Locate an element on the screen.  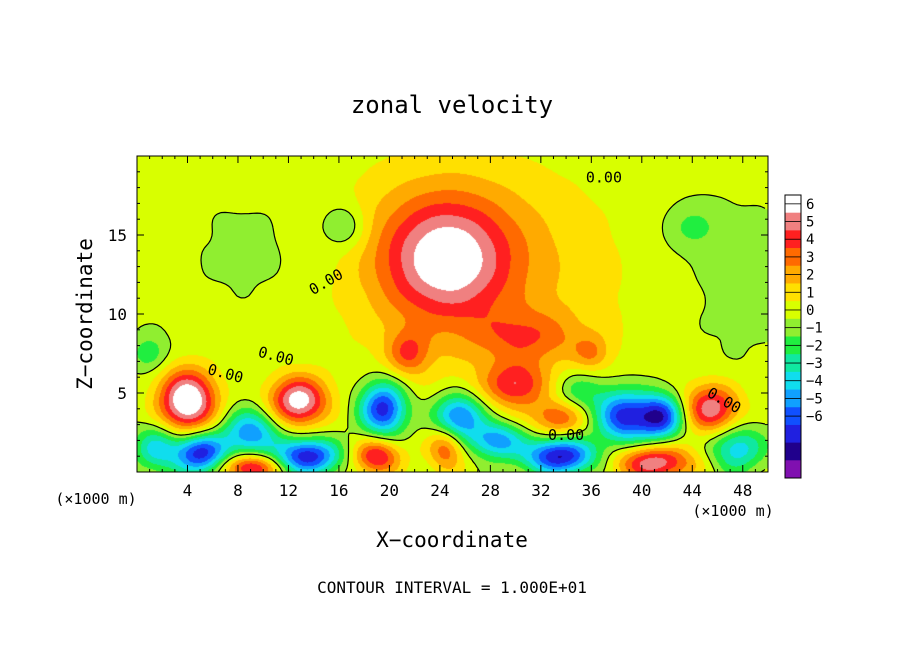
x-unit-label-right: (×1000 m) is located at coordinates (732, 511).